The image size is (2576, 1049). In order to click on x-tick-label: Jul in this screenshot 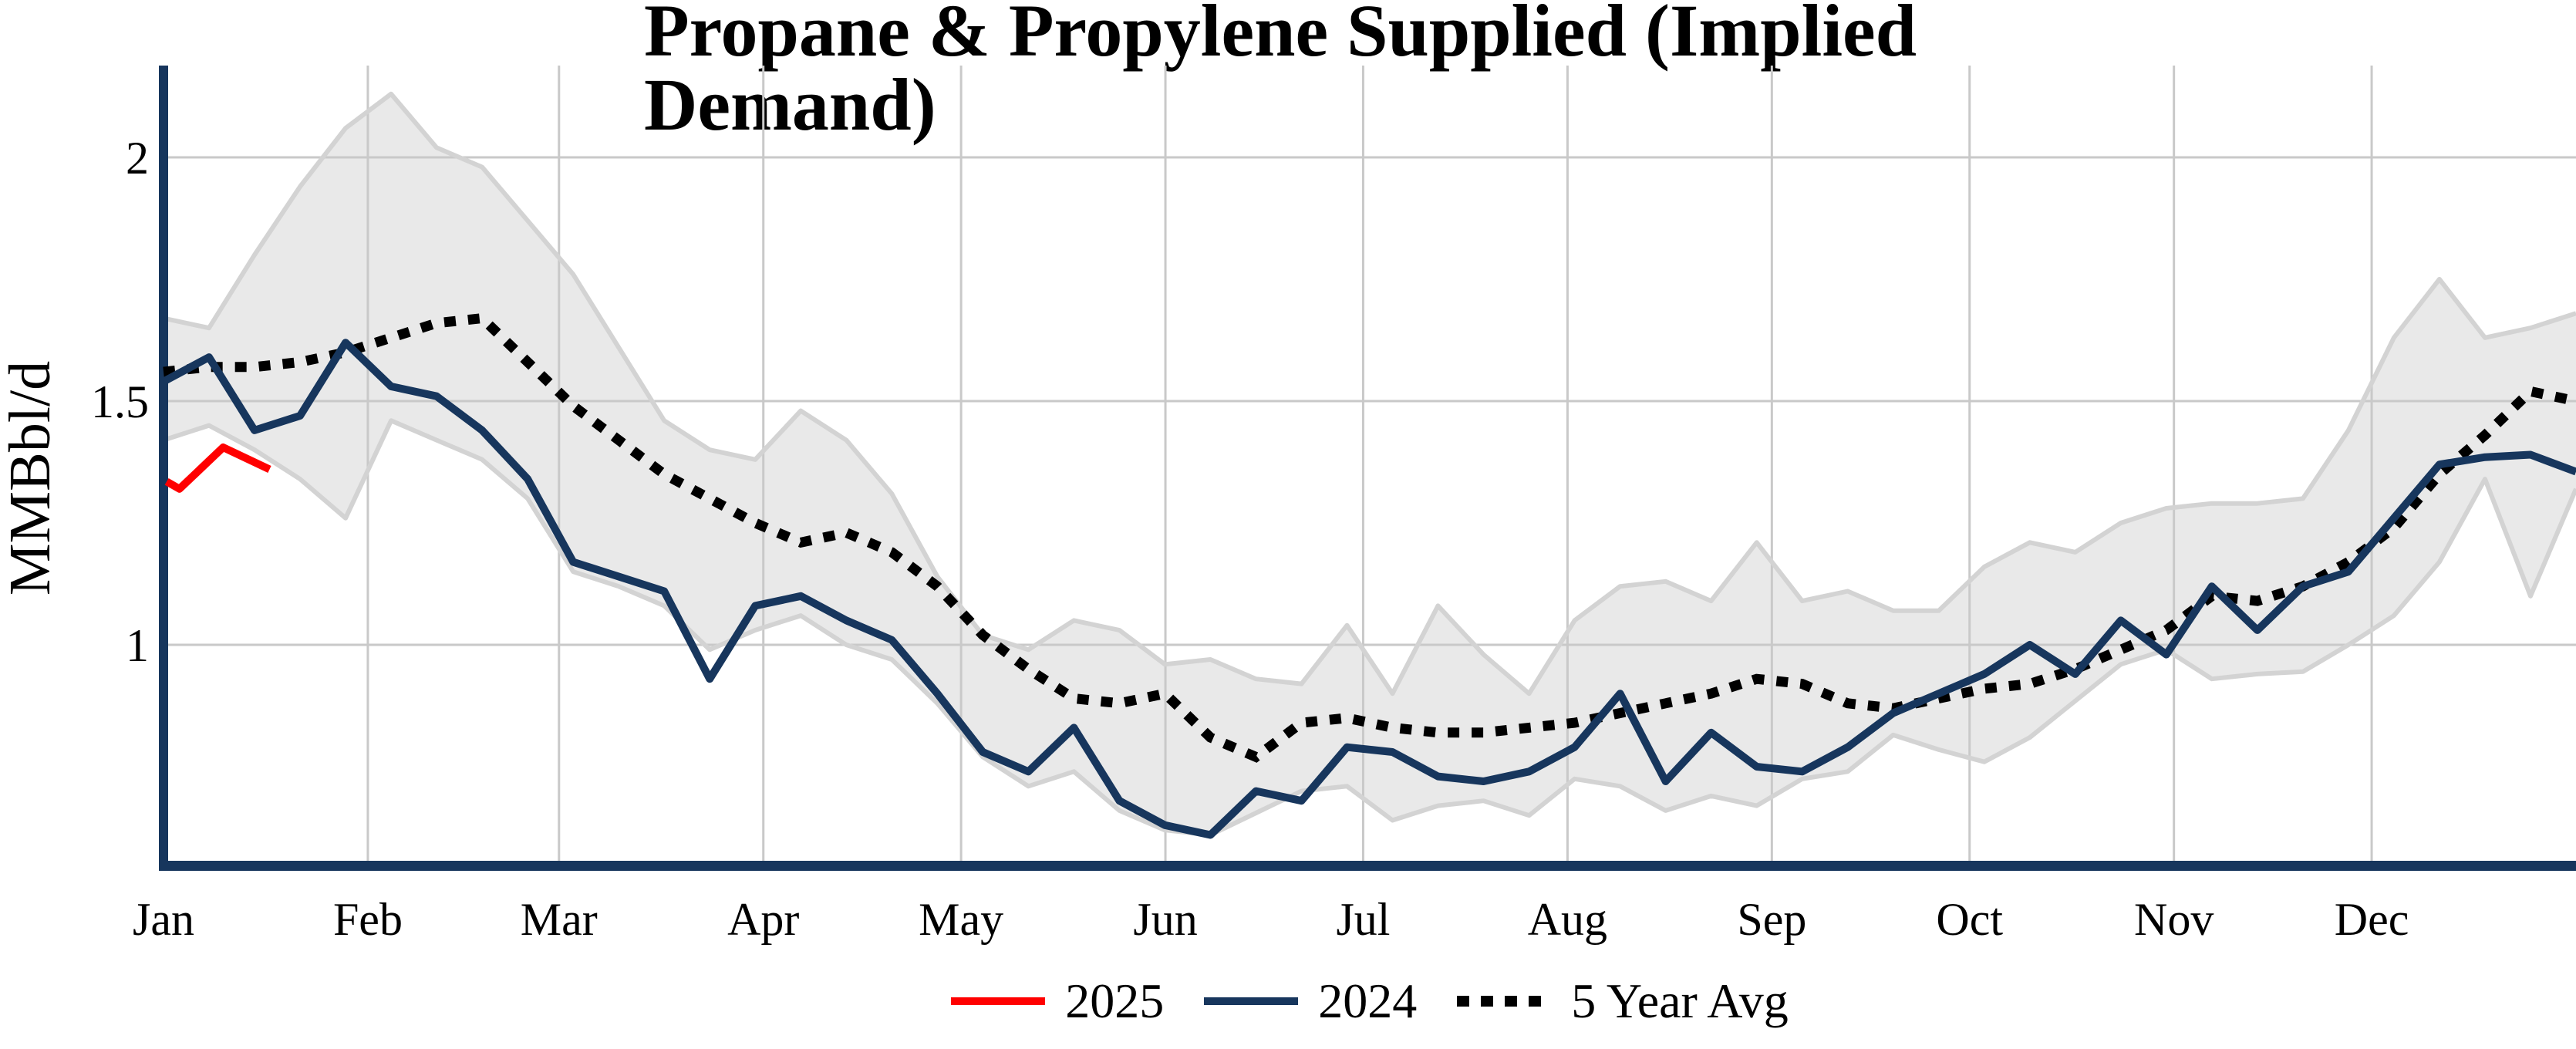, I will do `click(1363, 920)`.